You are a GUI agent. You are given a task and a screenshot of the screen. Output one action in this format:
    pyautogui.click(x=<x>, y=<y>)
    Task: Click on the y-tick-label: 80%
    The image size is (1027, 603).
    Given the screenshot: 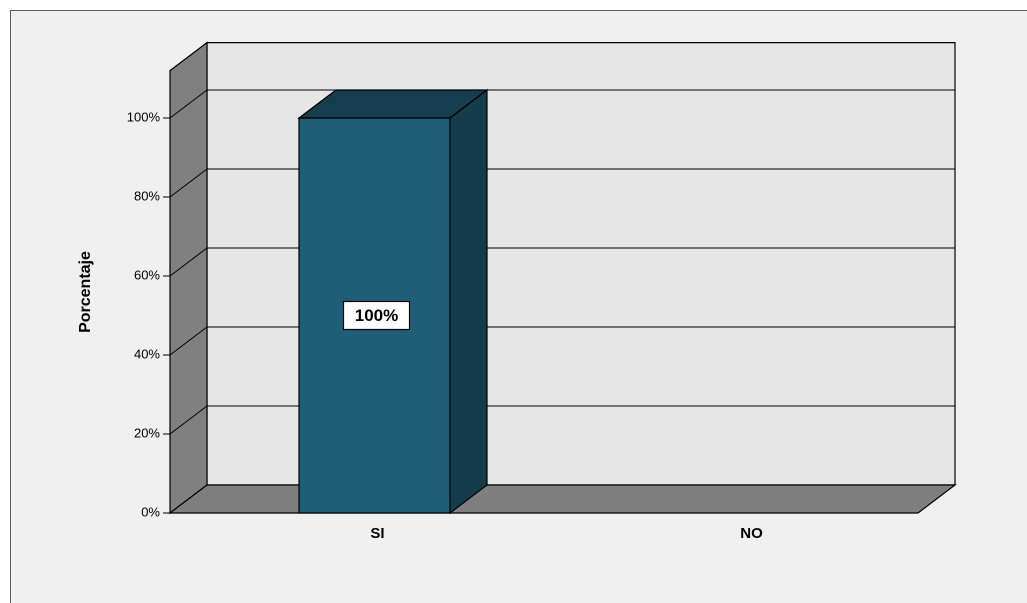 What is the action you would take?
    pyautogui.click(x=147, y=195)
    